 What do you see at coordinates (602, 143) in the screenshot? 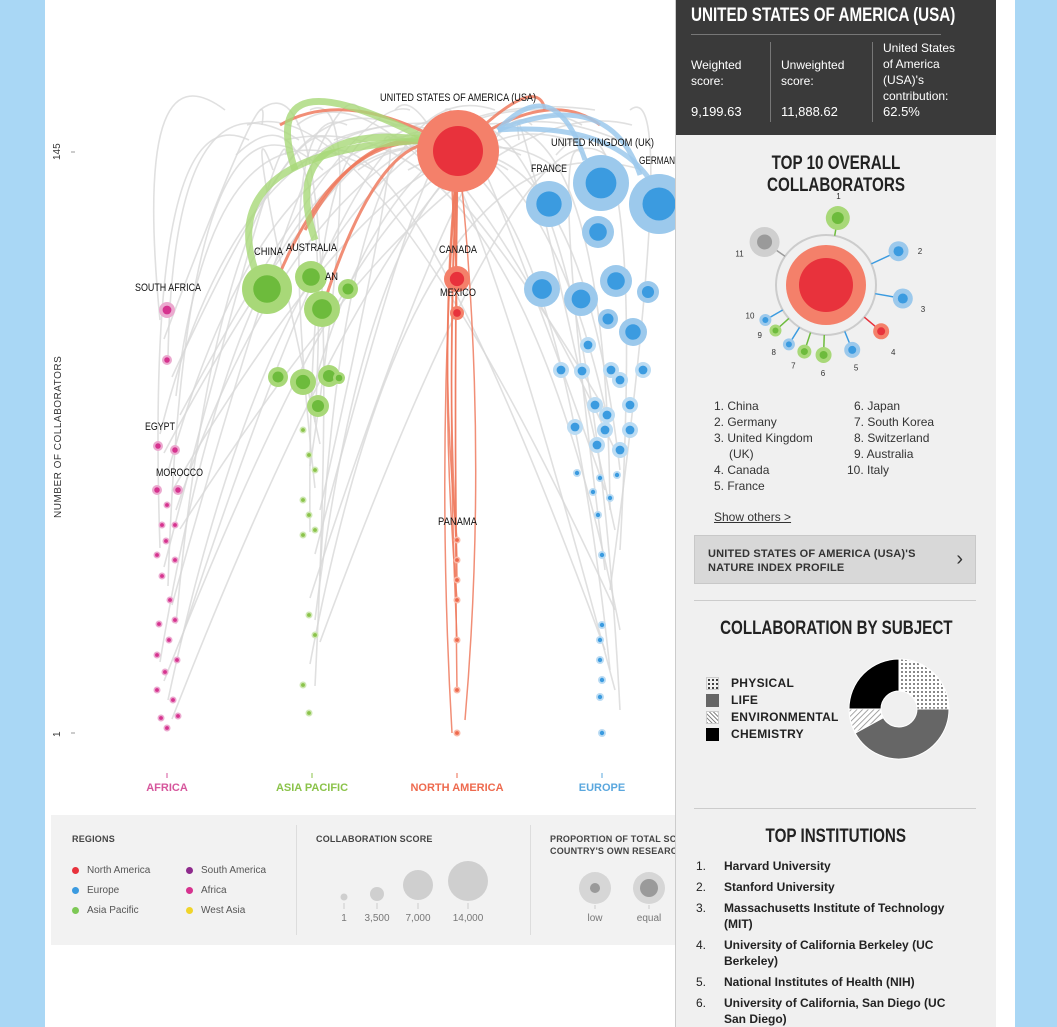
I see `label-uk: UNITED KINGDOM (UK)` at bounding box center [602, 143].